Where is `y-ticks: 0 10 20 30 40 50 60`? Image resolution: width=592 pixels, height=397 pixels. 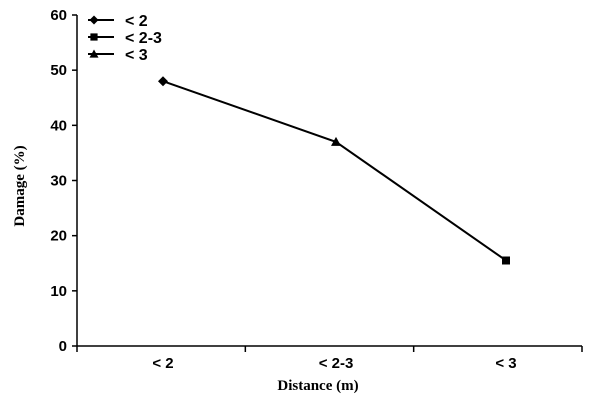
y-ticks: 0 10 20 30 40 50 60 is located at coordinates (63, 181).